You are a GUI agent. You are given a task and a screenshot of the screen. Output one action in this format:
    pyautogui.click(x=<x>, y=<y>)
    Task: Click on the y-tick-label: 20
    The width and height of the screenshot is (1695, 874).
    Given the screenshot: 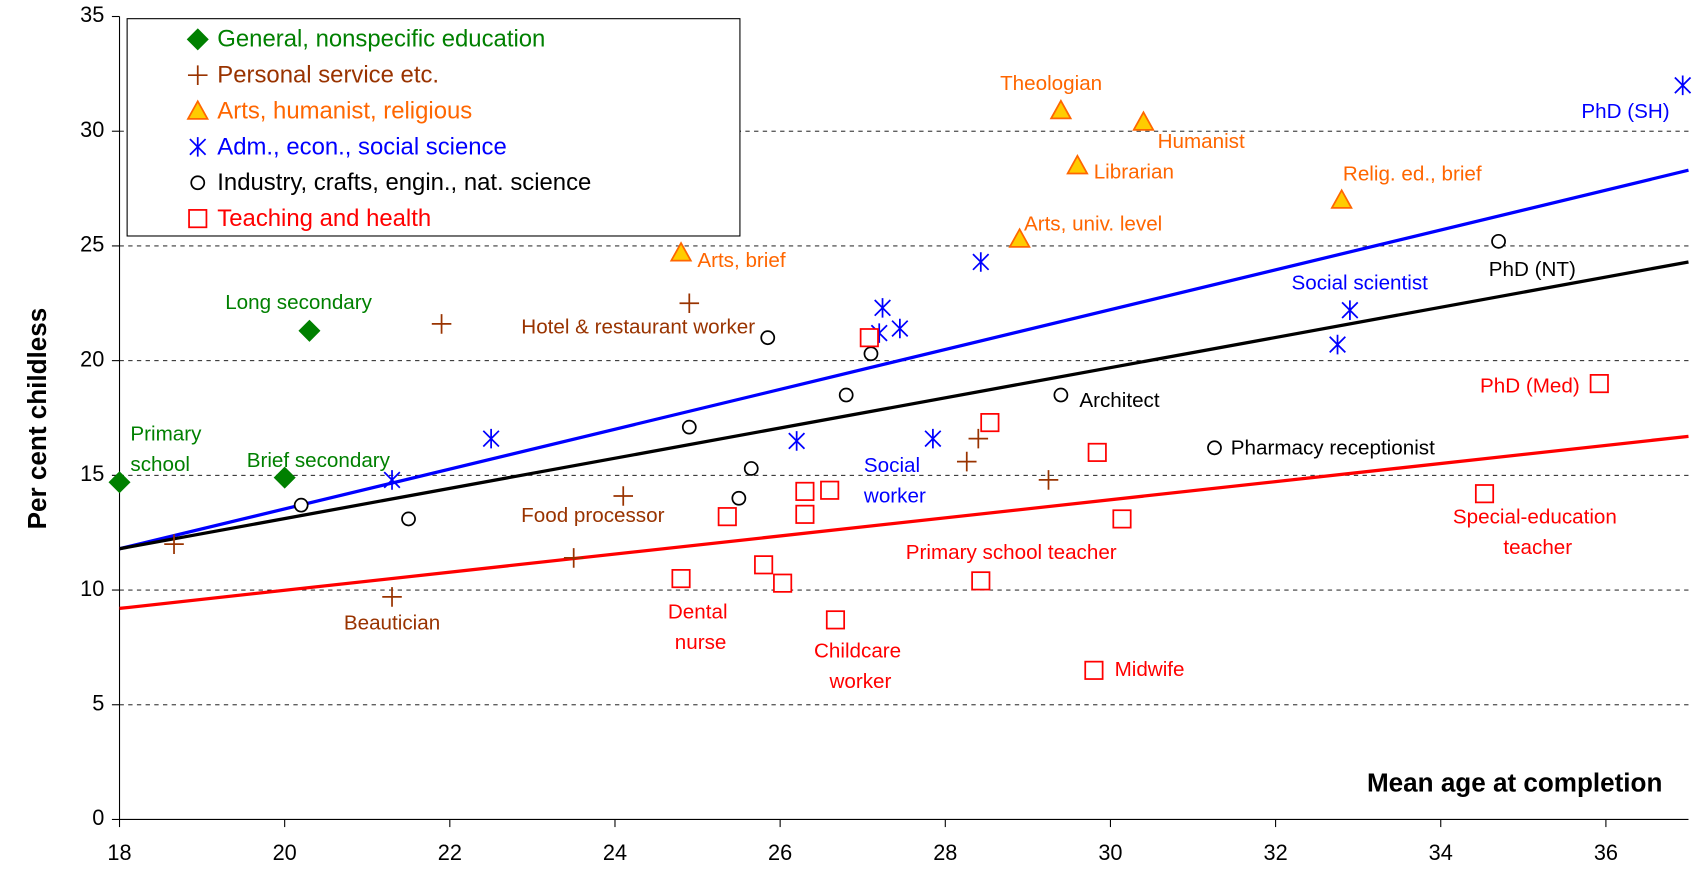 What is the action you would take?
    pyautogui.click(x=92, y=358)
    